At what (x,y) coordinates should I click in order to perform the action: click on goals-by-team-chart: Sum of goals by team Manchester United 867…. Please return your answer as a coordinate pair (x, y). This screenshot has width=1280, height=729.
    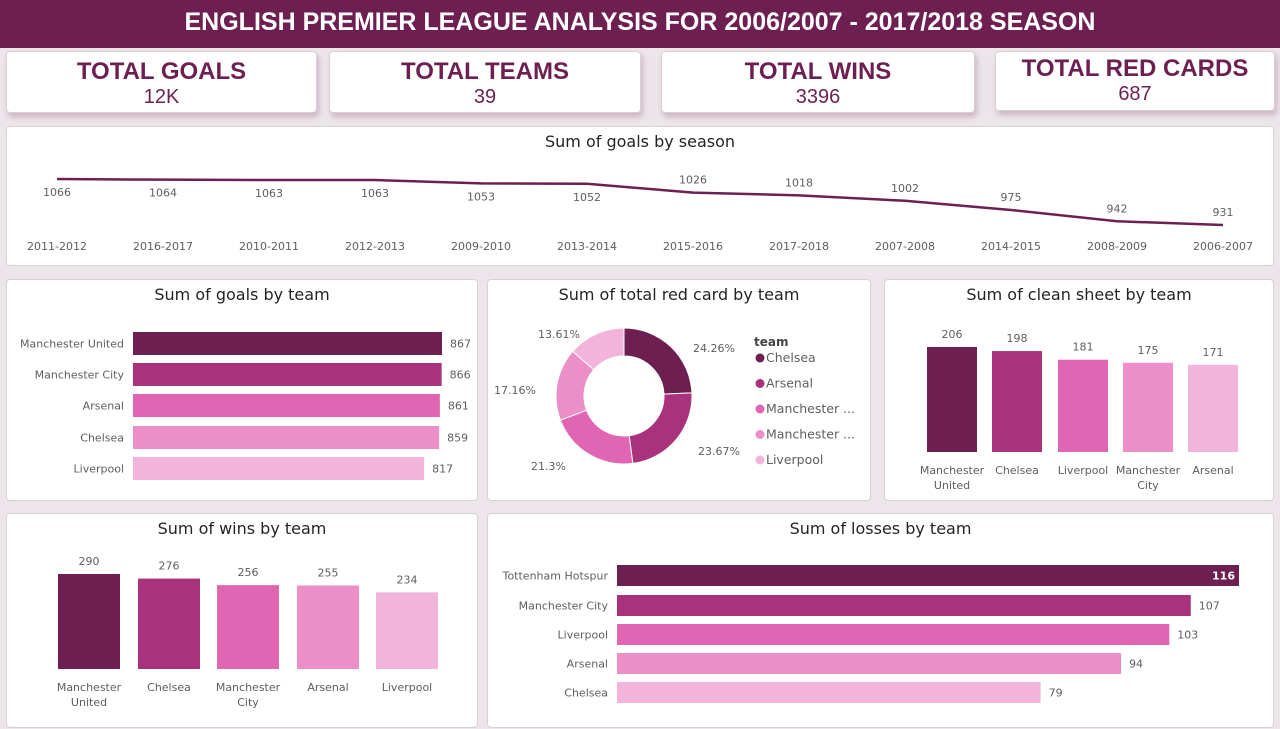
    Looking at the image, I should click on (242, 390).